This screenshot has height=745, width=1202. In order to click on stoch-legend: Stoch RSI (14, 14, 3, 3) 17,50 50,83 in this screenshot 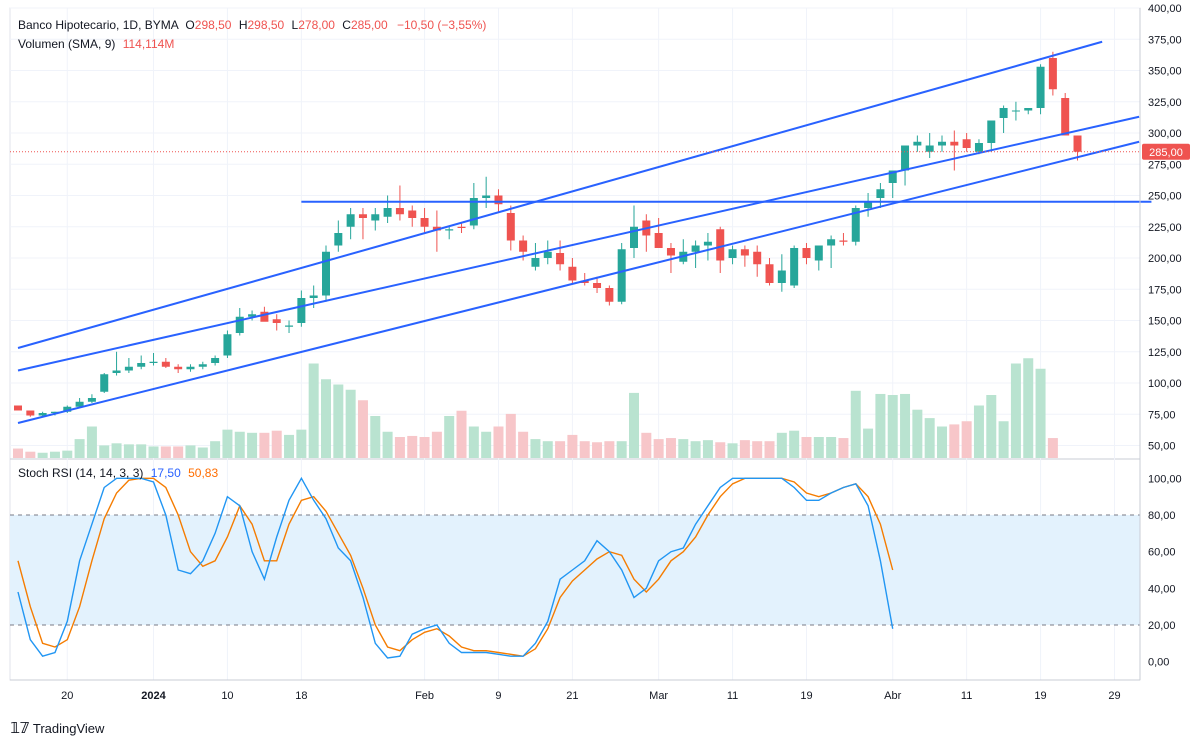, I will do `click(118, 473)`.